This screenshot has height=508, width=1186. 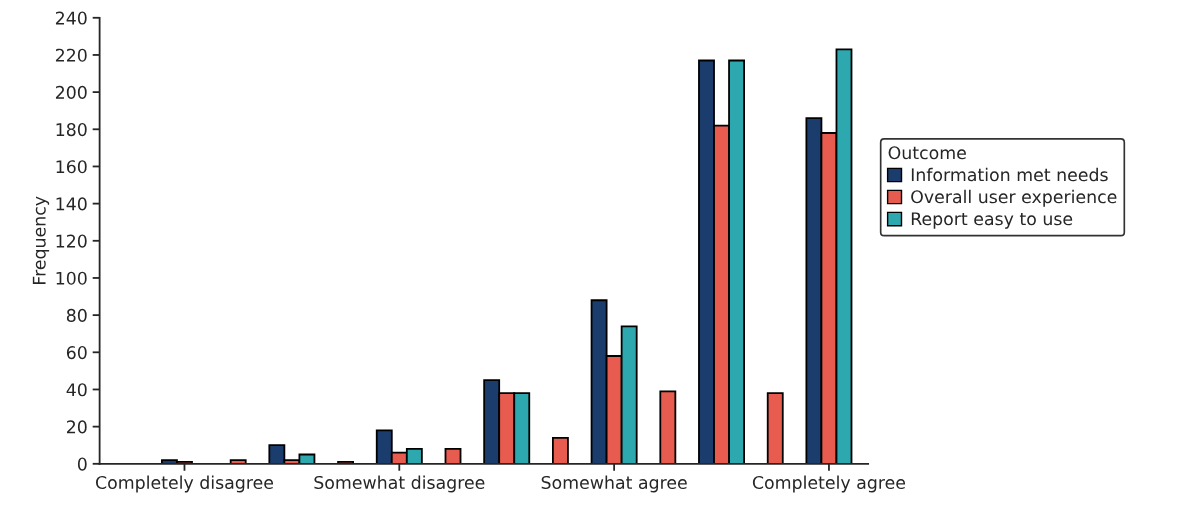 What do you see at coordinates (71, 241) in the screenshot?
I see `y-tick-label: 120` at bounding box center [71, 241].